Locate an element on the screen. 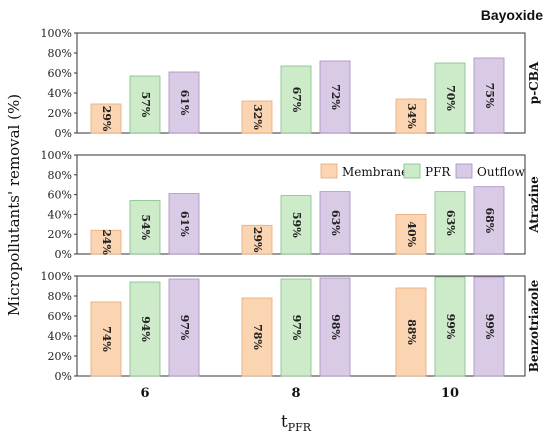 This screenshot has height=436, width=550. data-label: 24% is located at coordinates (106, 242).